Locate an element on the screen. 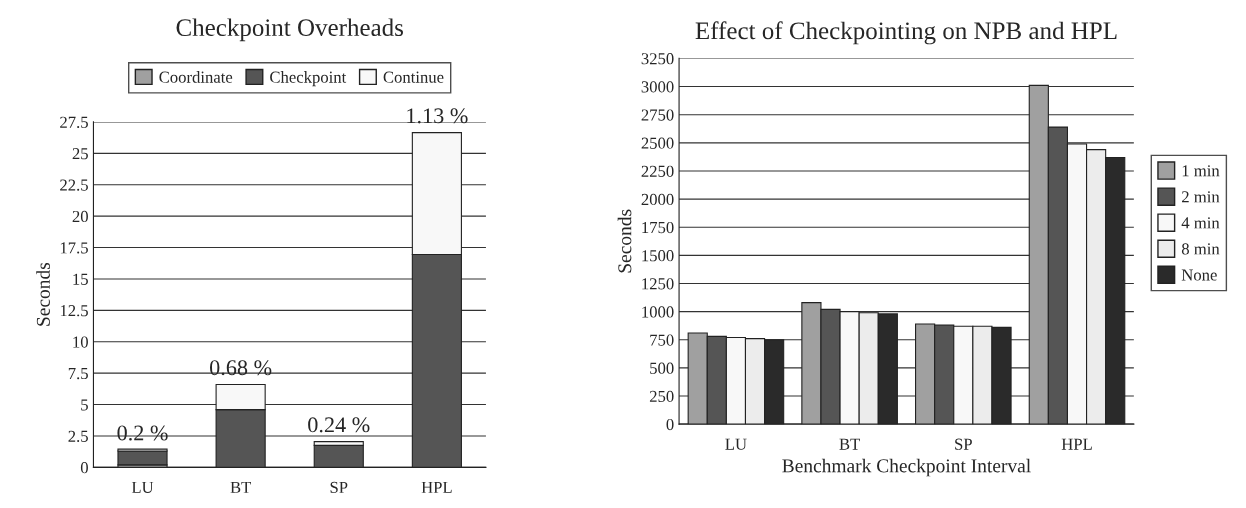  y-tick-label: 1000 is located at coordinates (658, 312).